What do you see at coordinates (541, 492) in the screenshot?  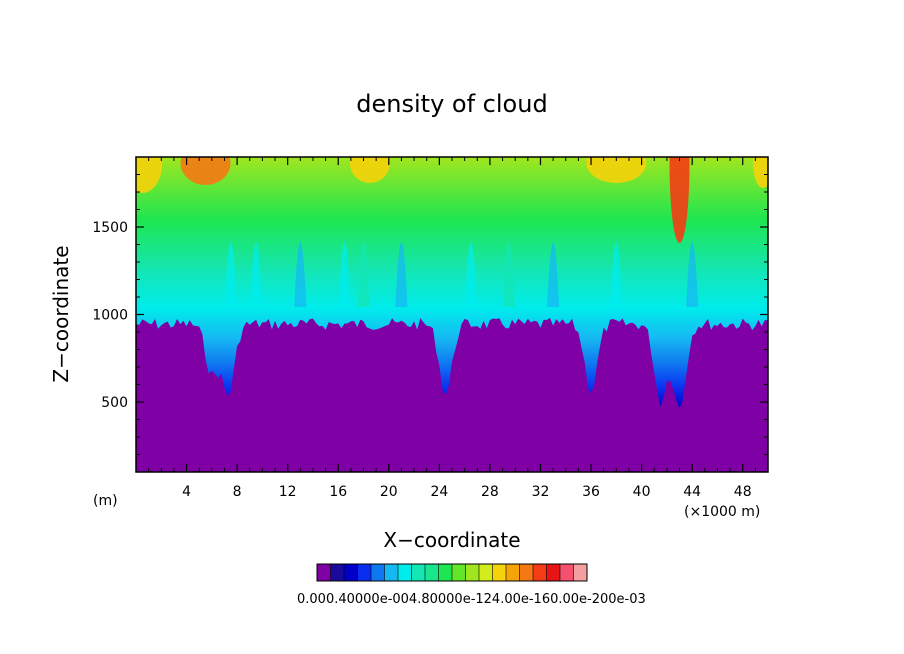 I see `x-tick-label: 32` at bounding box center [541, 492].